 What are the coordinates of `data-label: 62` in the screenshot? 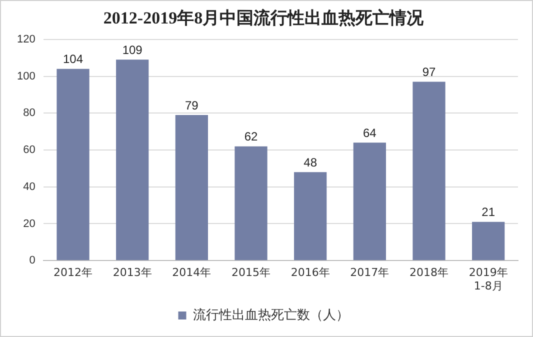 It's located at (251, 137).